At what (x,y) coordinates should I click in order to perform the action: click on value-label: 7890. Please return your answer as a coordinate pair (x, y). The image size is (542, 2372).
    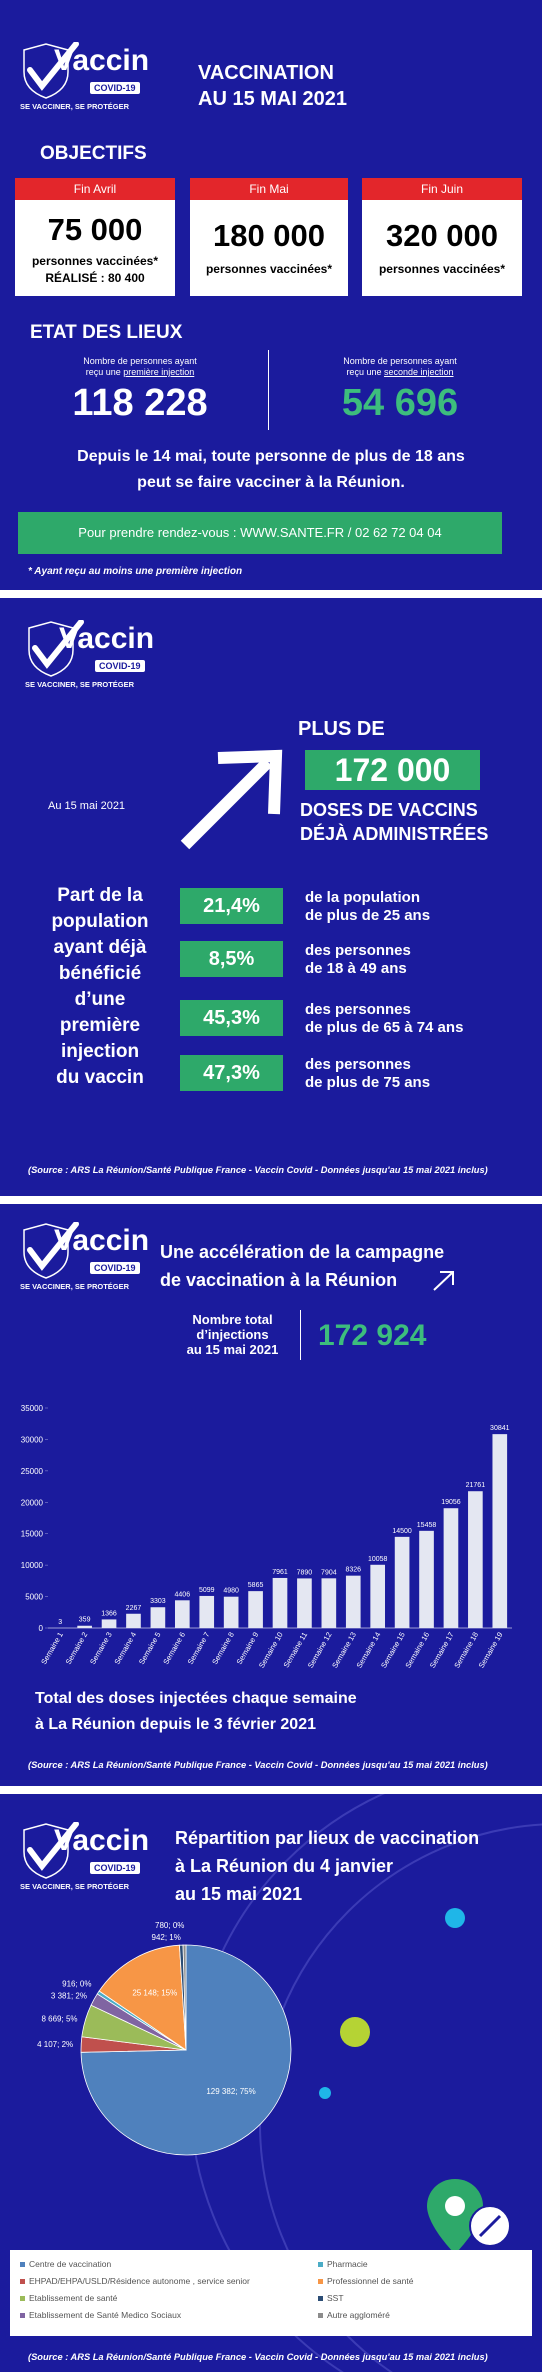
    Looking at the image, I should click on (305, 1572).